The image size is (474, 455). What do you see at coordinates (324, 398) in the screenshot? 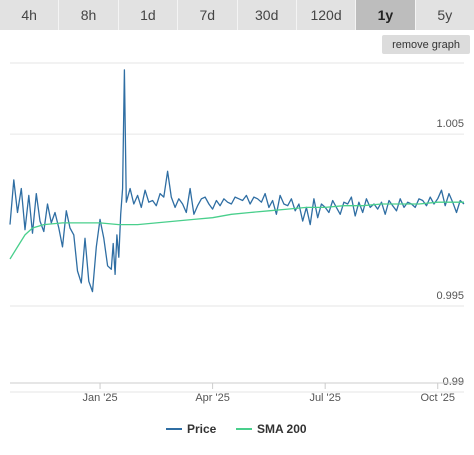
I see `x-tick-label: Jul '25` at bounding box center [324, 398].